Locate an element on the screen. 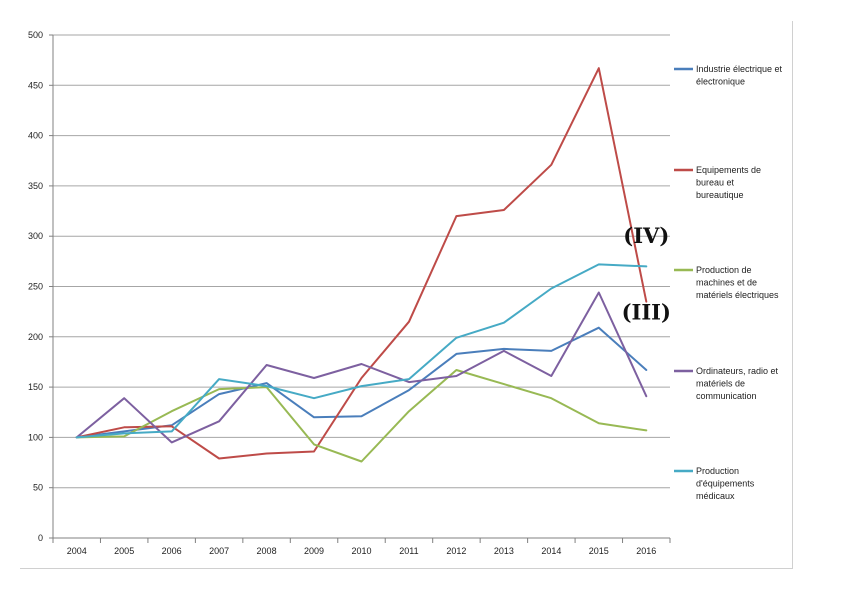  y-tick-label: 200 is located at coordinates (35, 337).